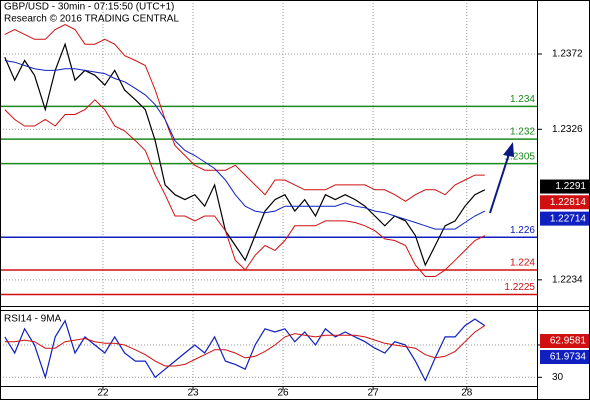 The image size is (590, 400). What do you see at coordinates (568, 341) in the screenshot?
I see `indicator-label: 62.9581` at bounding box center [568, 341].